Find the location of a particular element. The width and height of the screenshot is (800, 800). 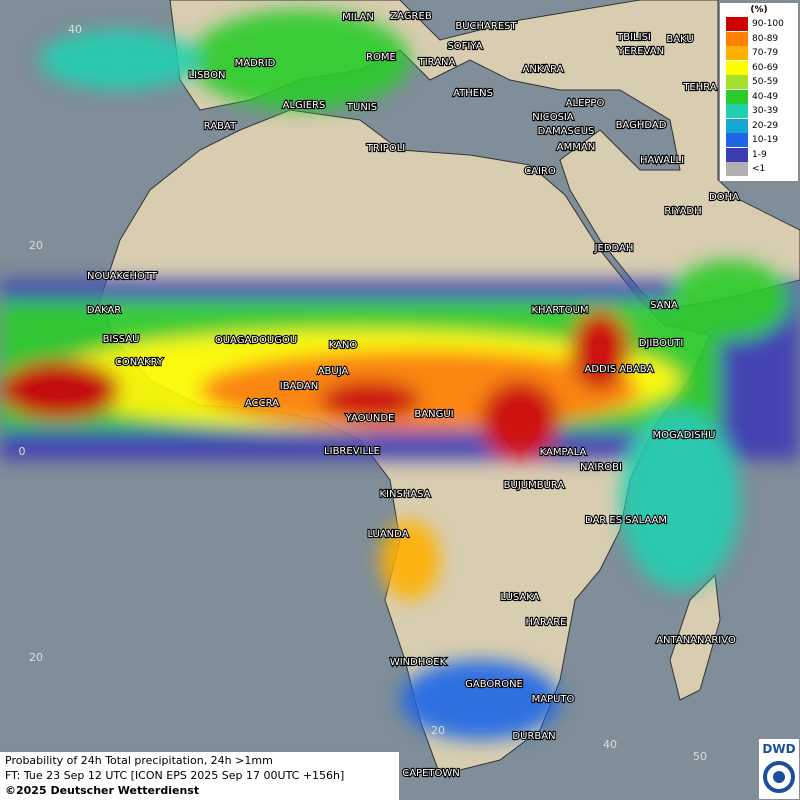

city-label: ALGIERS is located at coordinates (304, 105).